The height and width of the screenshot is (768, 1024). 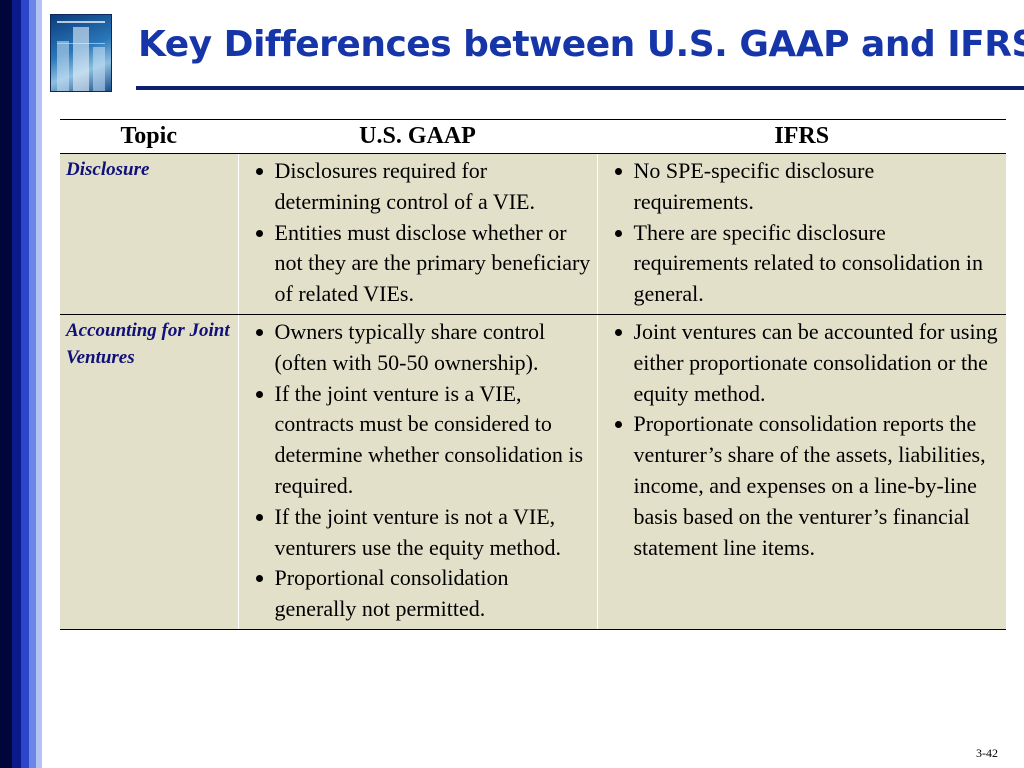 What do you see at coordinates (6, 384) in the screenshot?
I see `left-stripe-dark` at bounding box center [6, 384].